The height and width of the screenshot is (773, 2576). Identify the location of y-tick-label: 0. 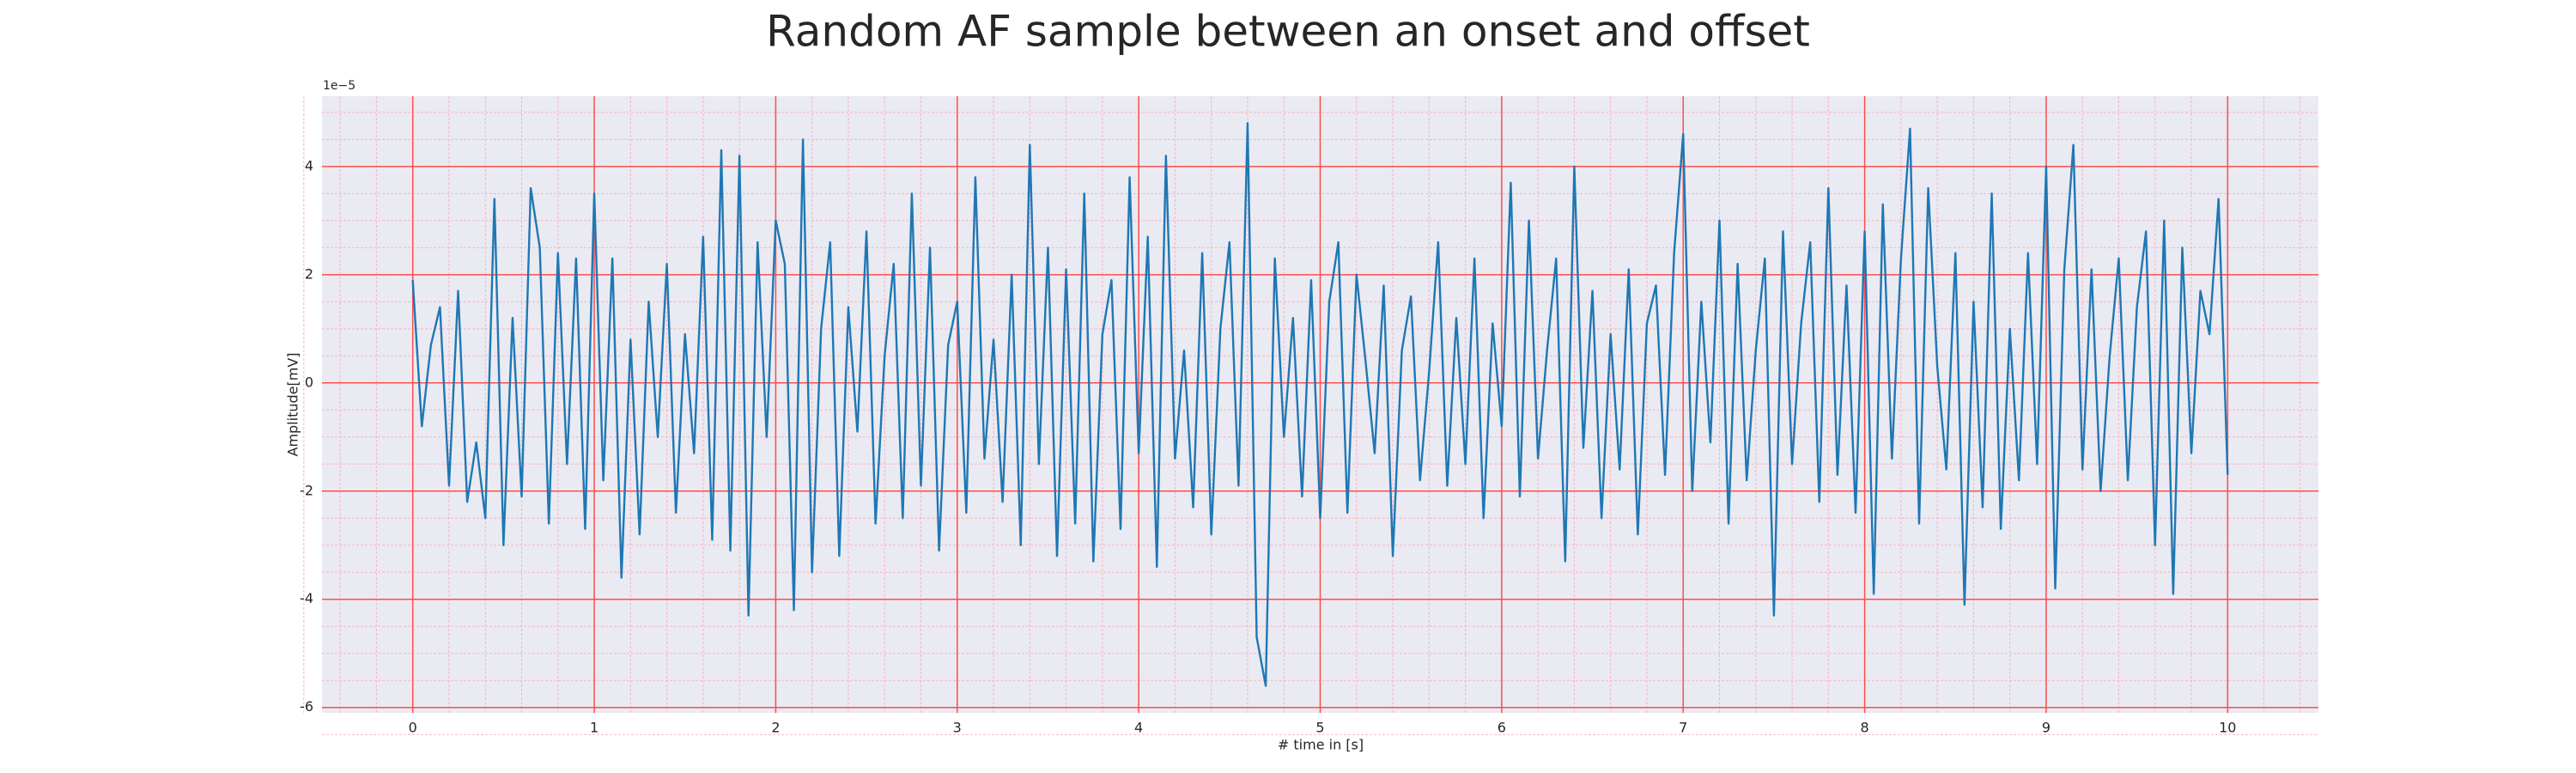
(309, 382).